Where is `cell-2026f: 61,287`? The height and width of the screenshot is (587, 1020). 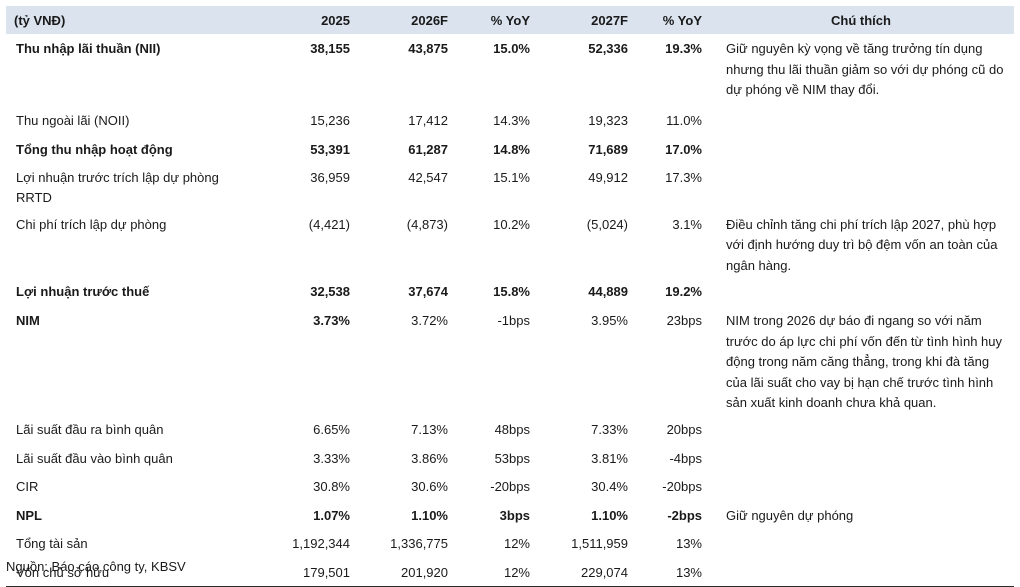
cell-2026f: 61,287 is located at coordinates (428, 149).